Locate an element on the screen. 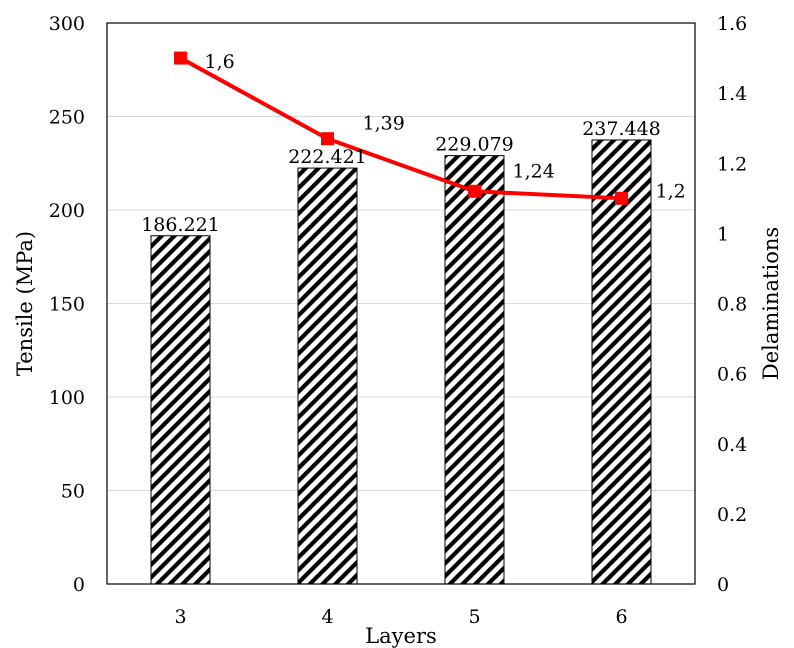 The image size is (794, 648). line-series is located at coordinates (401, 128).